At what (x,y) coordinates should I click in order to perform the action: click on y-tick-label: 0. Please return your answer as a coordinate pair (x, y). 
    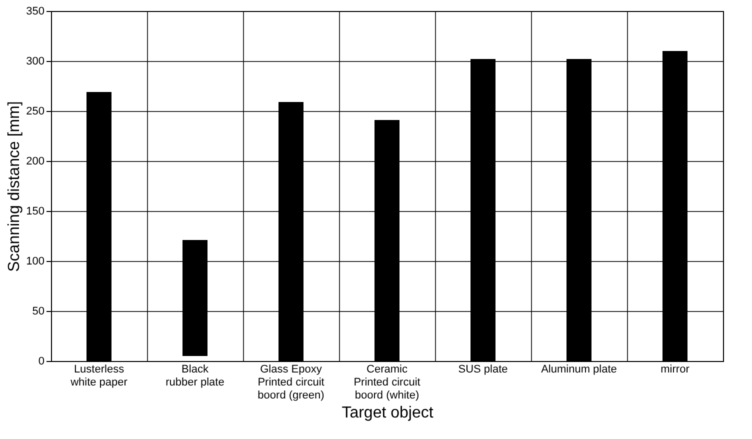
    Looking at the image, I should click on (41, 362).